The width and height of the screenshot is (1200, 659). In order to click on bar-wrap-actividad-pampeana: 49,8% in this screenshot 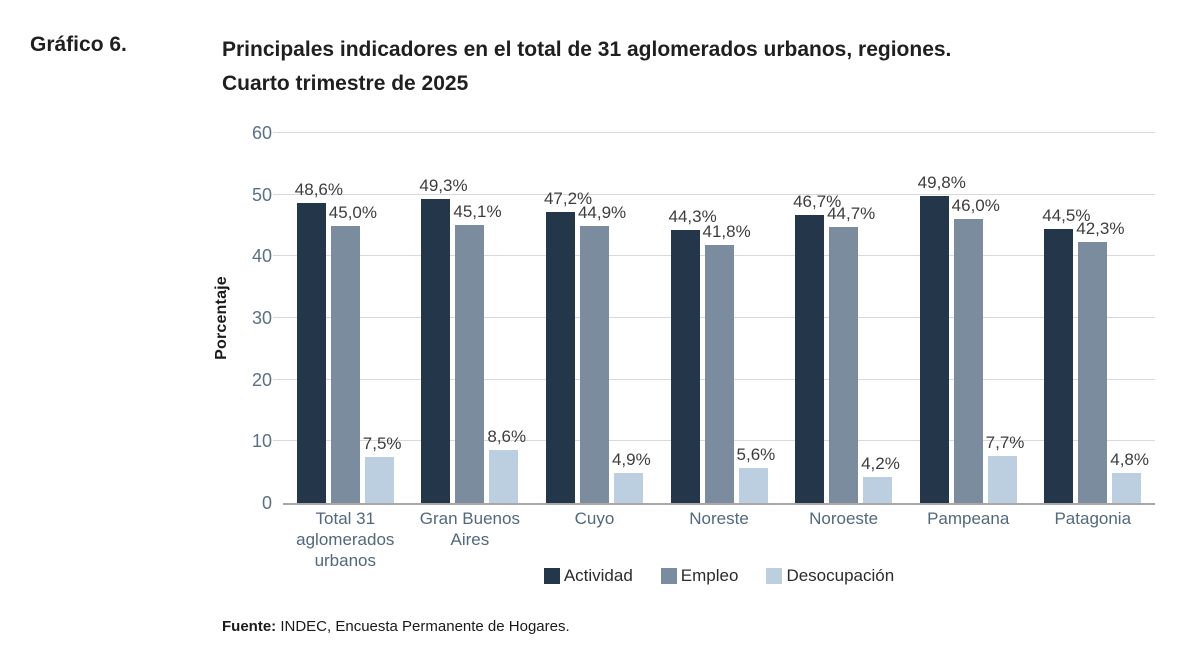, I will do `click(942, 318)`.